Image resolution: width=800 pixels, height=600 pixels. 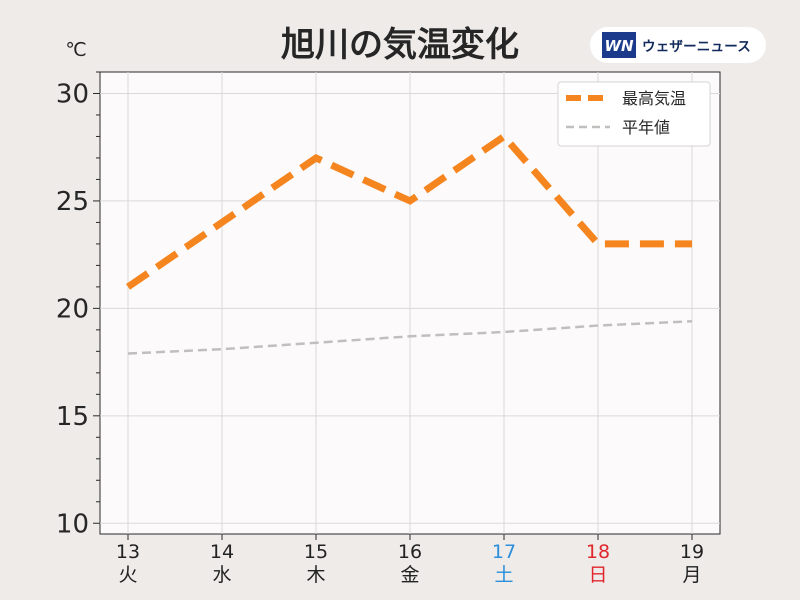 I want to click on x-tick-weekday-label: 日, so click(x=597, y=575).